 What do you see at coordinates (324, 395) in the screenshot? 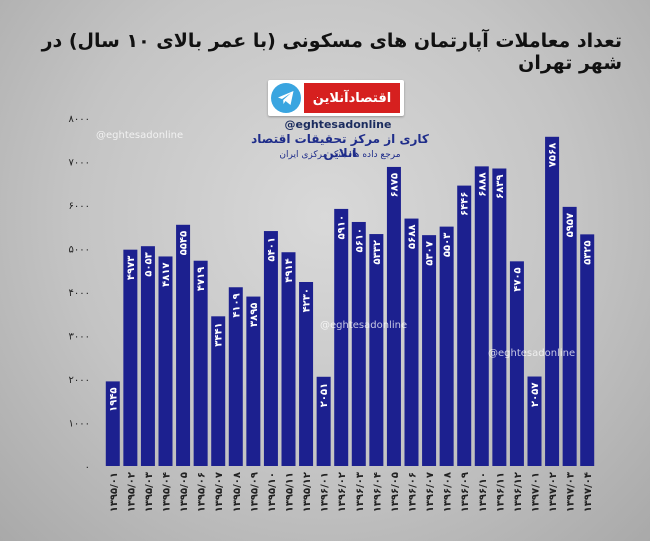
I see `bar-value-label: ۲۰۵۱` at bounding box center [324, 395].